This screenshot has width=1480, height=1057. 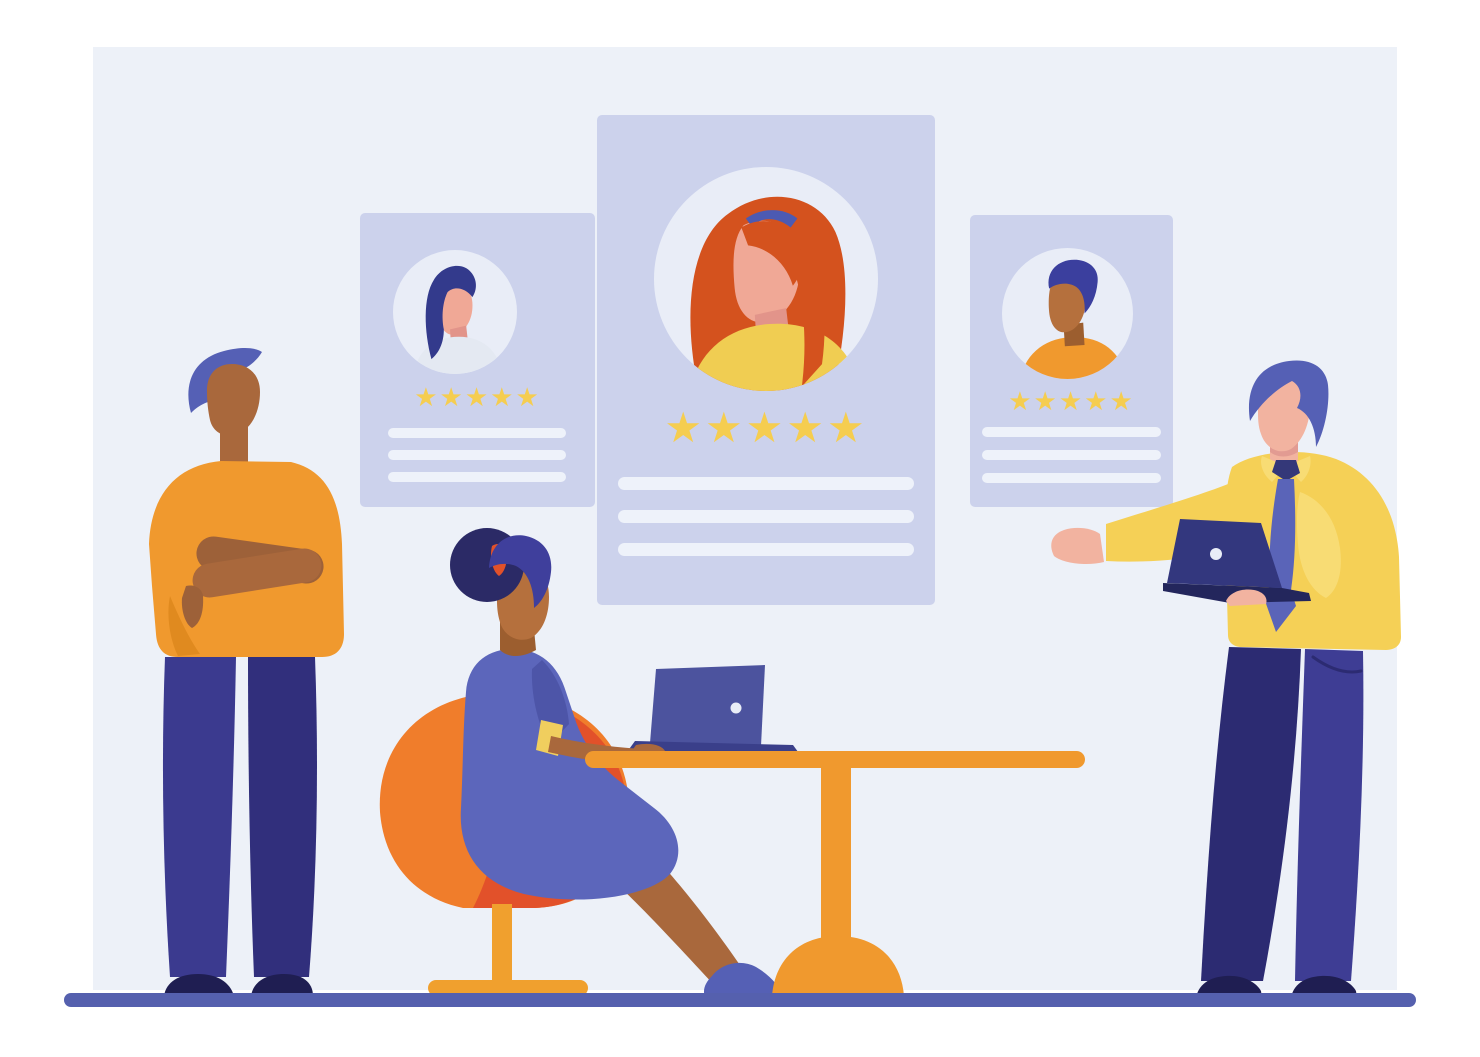 What do you see at coordinates (257, 573) in the screenshot?
I see `forearm-front` at bounding box center [257, 573].